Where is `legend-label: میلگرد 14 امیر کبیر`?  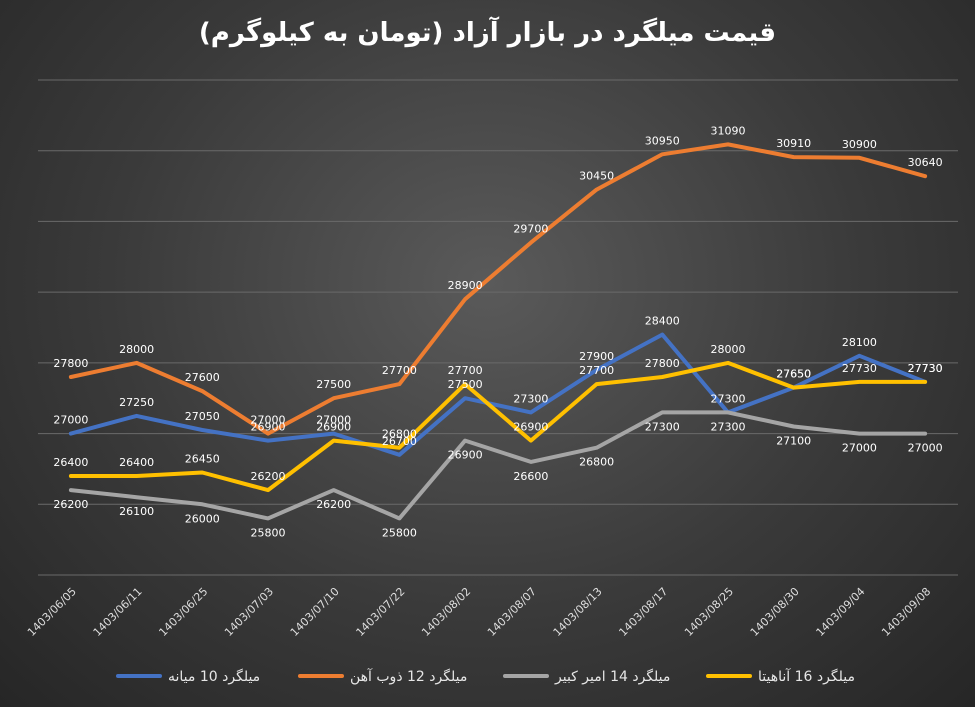 legend-label: میلگرد 14 امیر کبیر is located at coordinates (612, 676).